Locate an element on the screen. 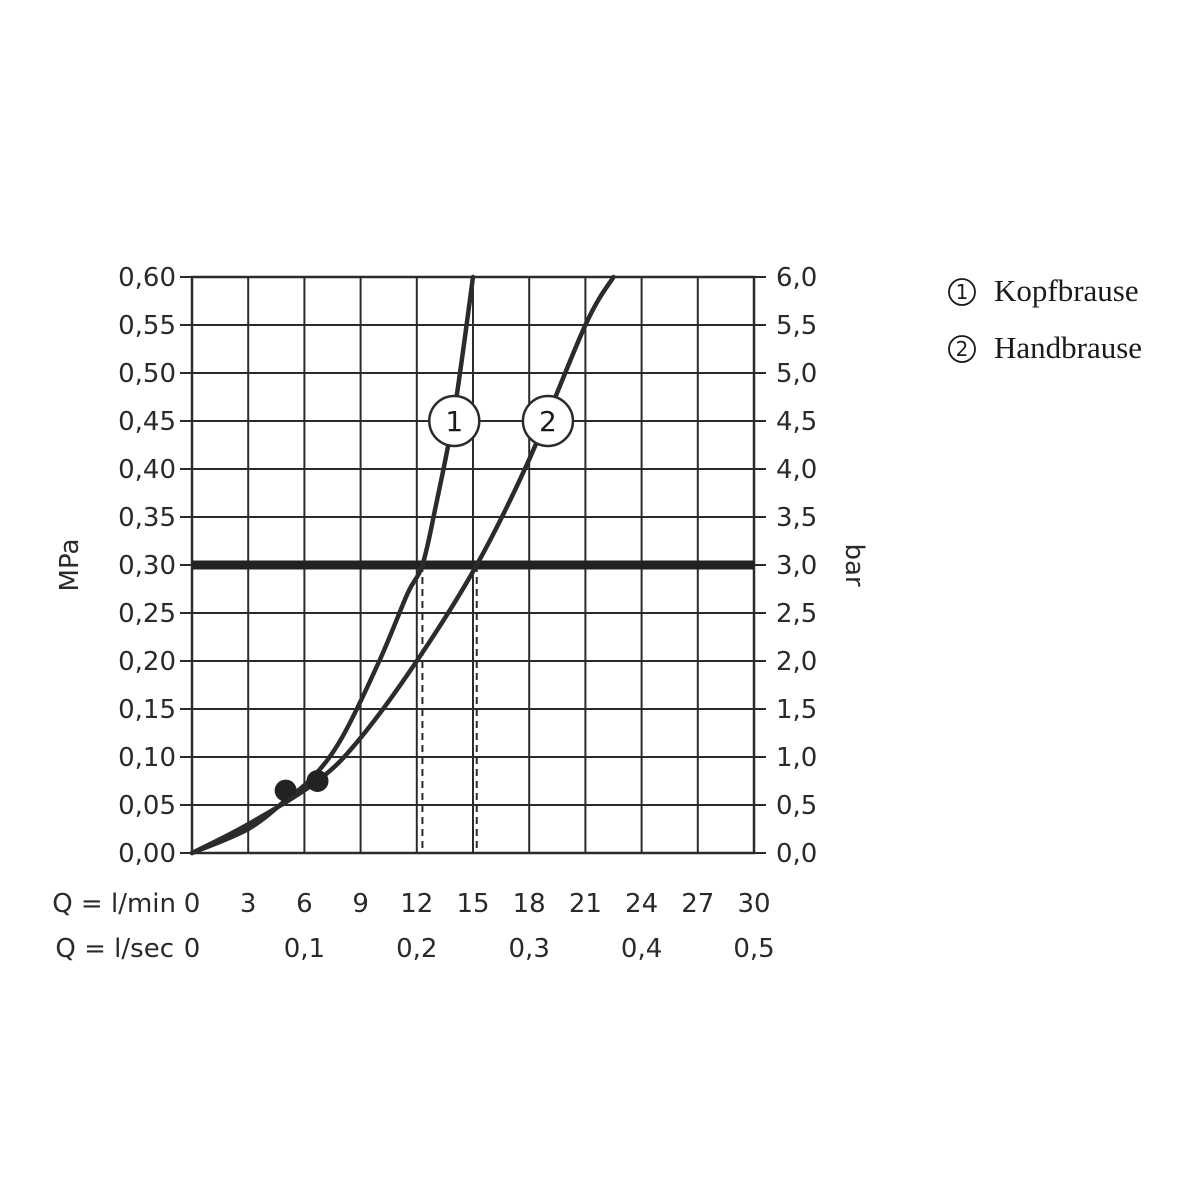 The width and height of the screenshot is (1200, 1200). y-tick-label-left: 0,35 is located at coordinates (147, 518).